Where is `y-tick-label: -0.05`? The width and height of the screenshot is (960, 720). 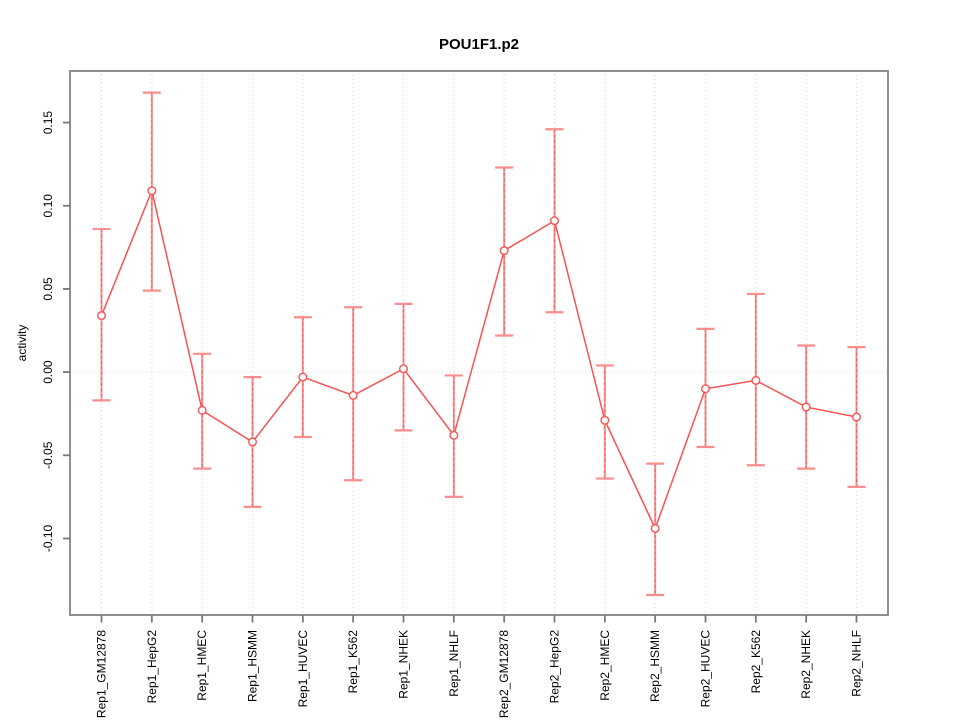
y-tick-label: -0.05 is located at coordinates (48, 455).